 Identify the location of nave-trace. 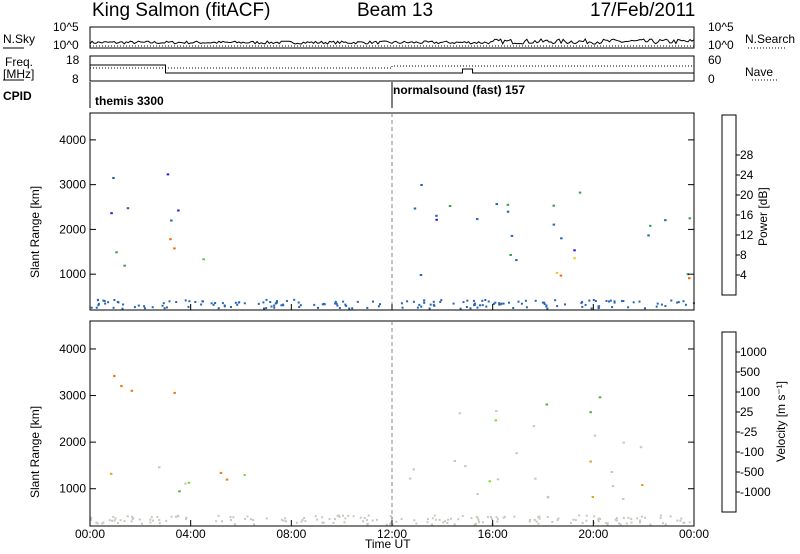
(392, 67).